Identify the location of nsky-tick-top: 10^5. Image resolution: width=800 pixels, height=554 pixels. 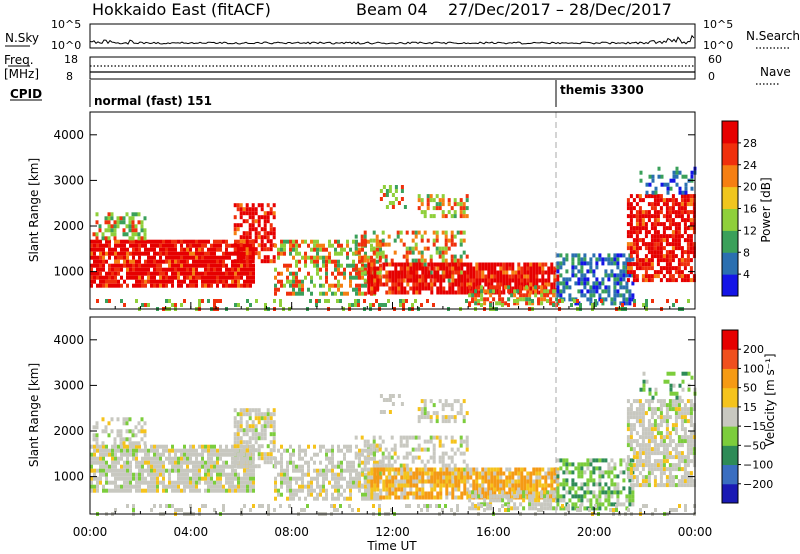
(66, 24).